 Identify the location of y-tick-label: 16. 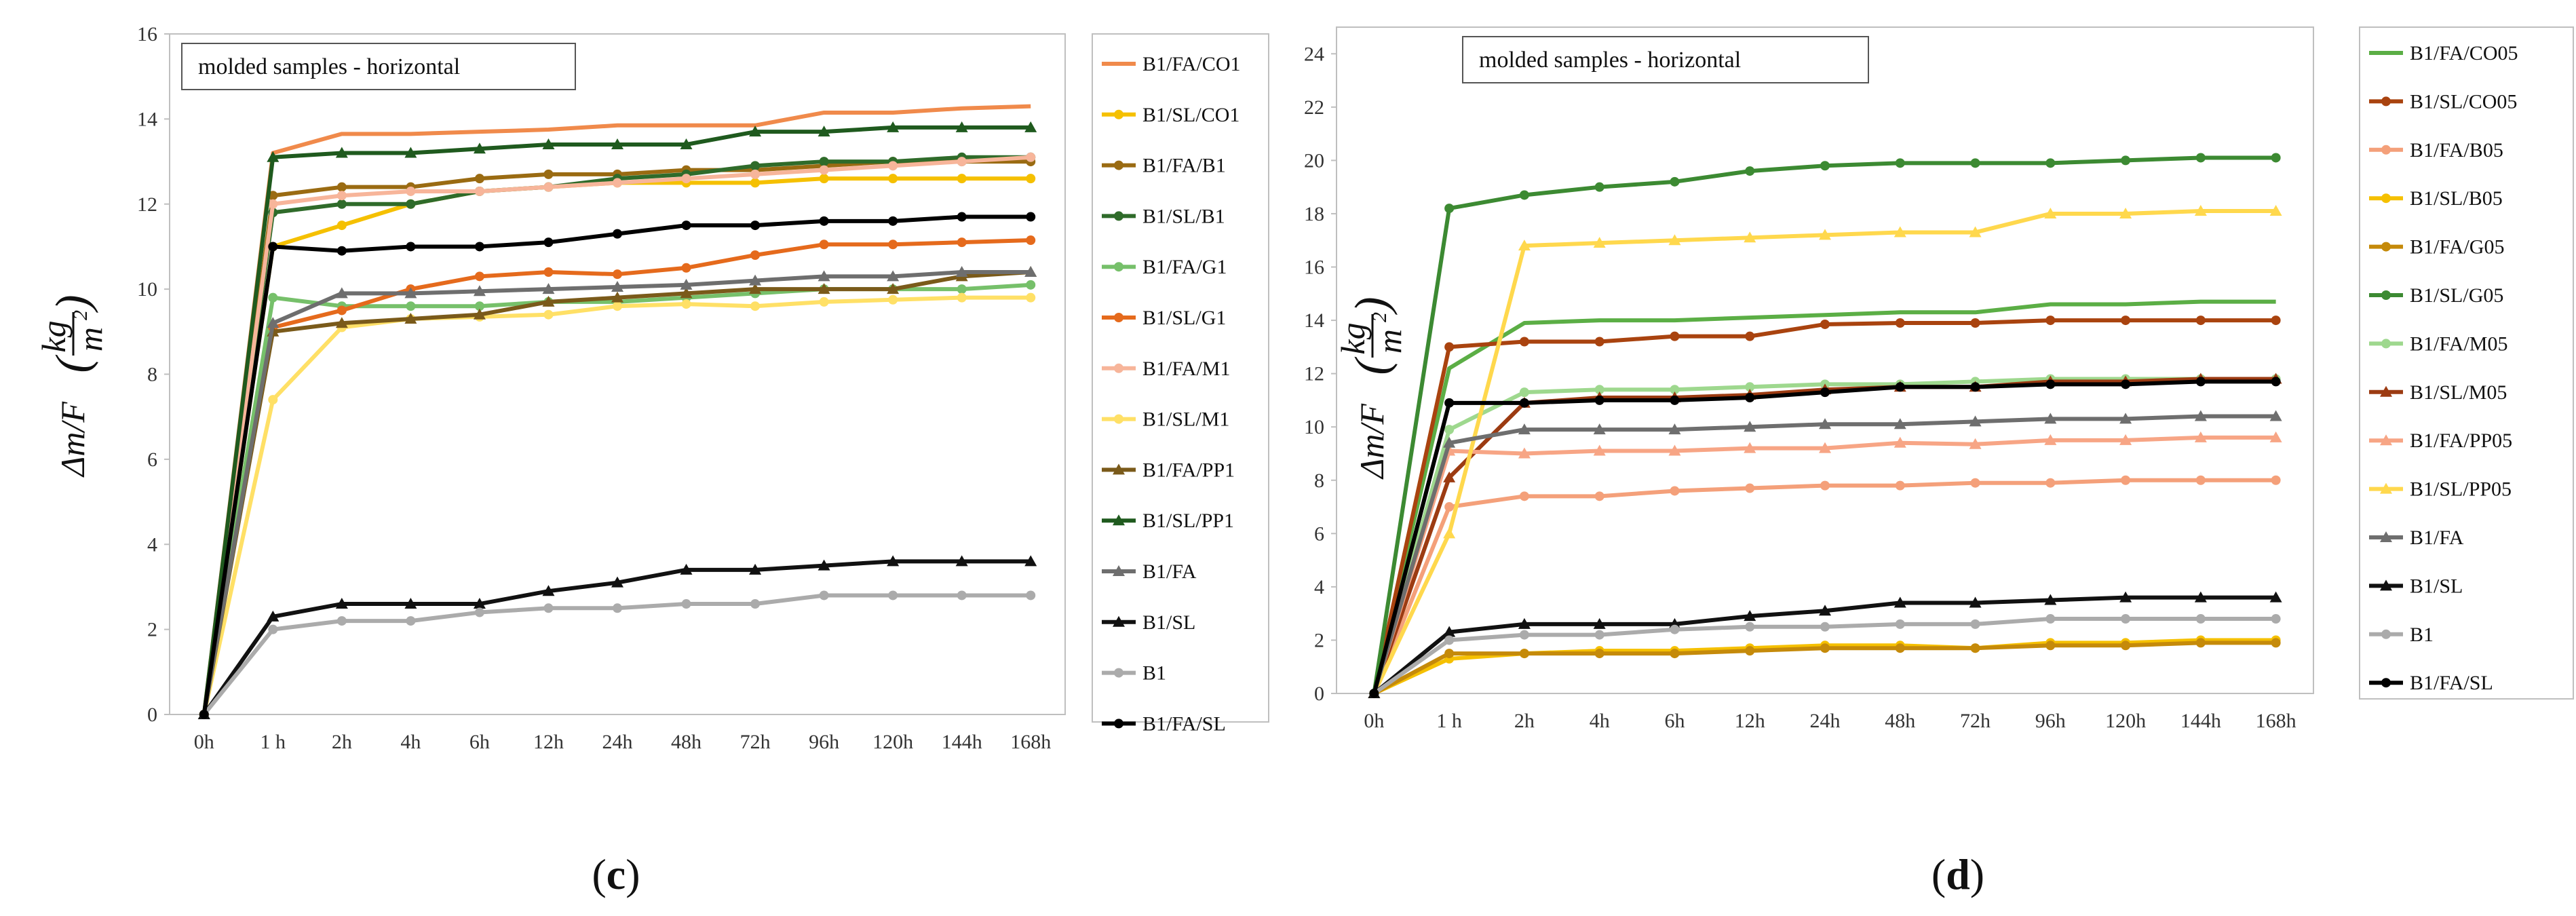
(147, 34).